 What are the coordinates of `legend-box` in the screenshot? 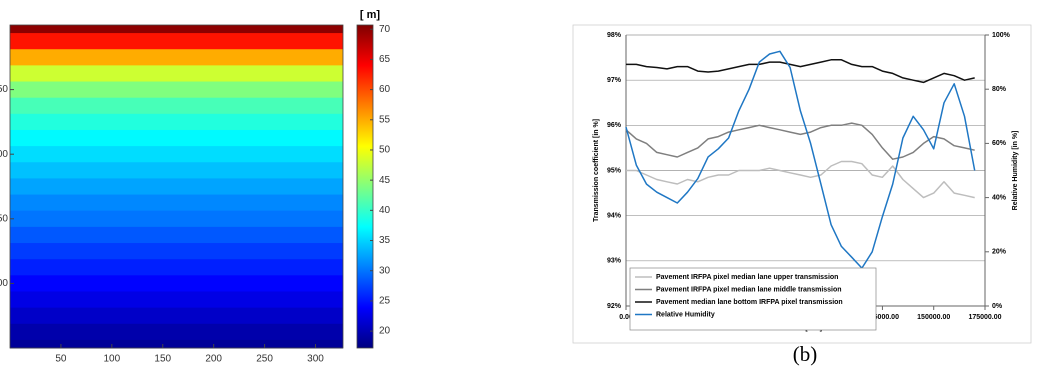 It's located at (753, 299).